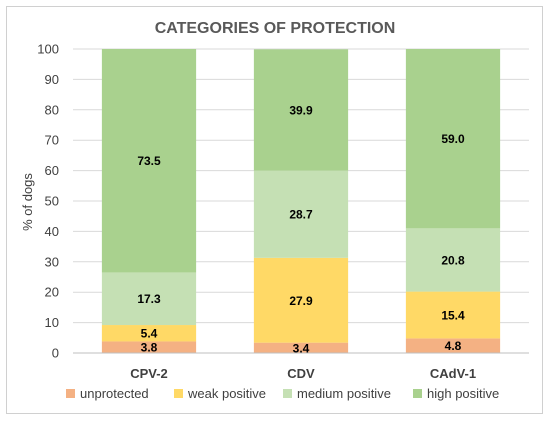 The width and height of the screenshot is (550, 421). Describe the element at coordinates (275, 28) in the screenshot. I see `chart-title: CATEGORIES OF PROTECTION` at that location.